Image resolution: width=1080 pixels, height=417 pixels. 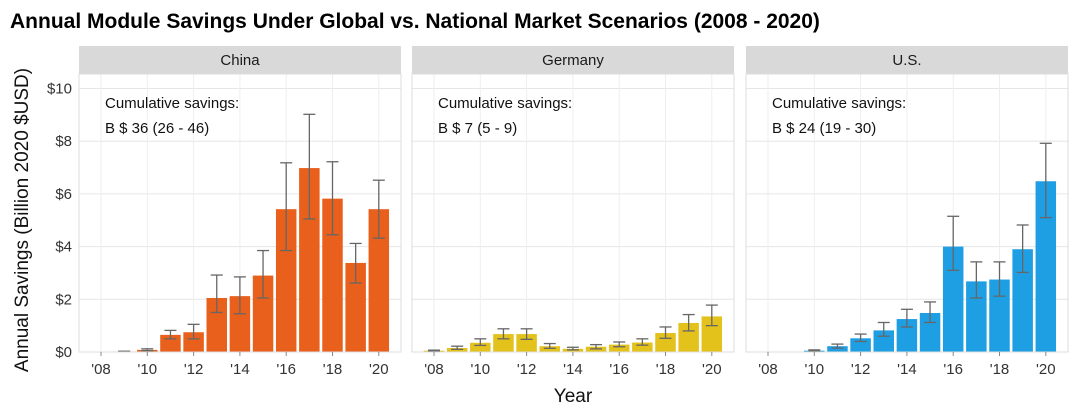 I want to click on facet-strip-label: China, so click(x=240, y=60).